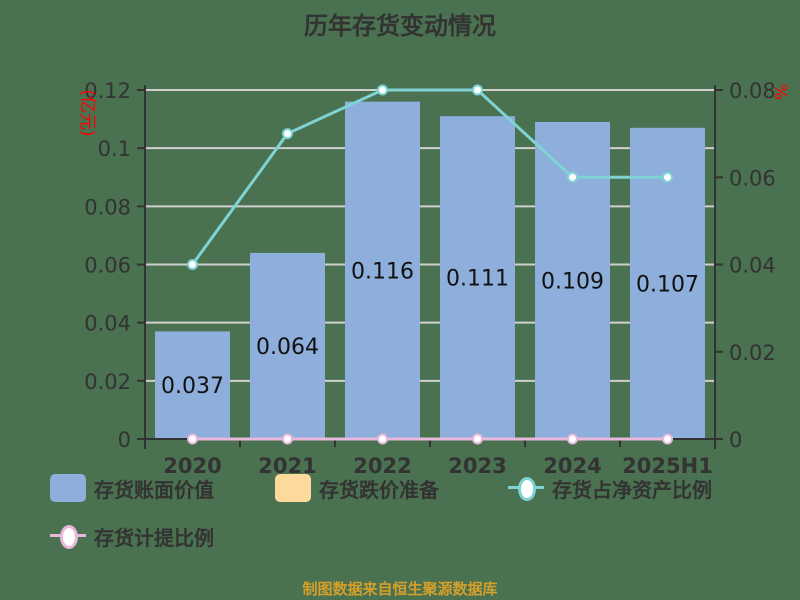  What do you see at coordinates (107, 382) in the screenshot?
I see `left-tick-label: 0.02` at bounding box center [107, 382].